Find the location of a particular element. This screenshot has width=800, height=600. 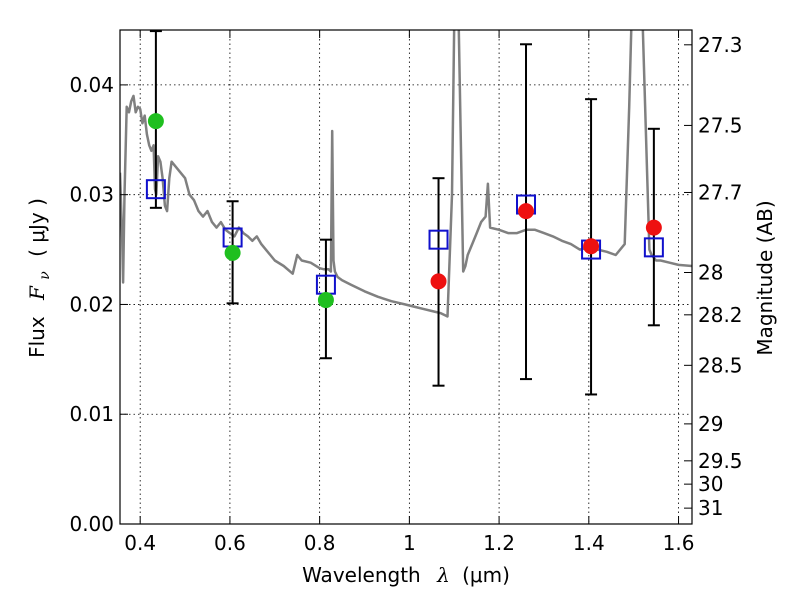

x-axis-label-symbol: λ is located at coordinates (443, 575).